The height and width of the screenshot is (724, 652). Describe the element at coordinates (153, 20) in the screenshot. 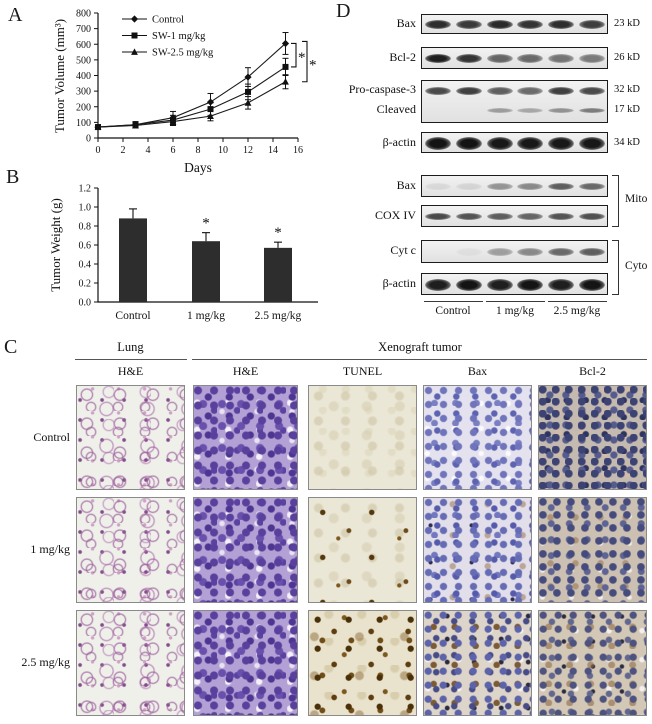

I see `legend-item: Control` at that location.